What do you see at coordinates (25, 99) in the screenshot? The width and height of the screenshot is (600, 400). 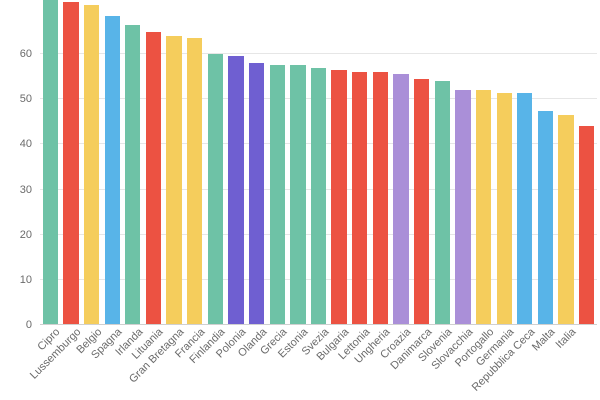 I see `y-tick-label: 50` at bounding box center [25, 99].